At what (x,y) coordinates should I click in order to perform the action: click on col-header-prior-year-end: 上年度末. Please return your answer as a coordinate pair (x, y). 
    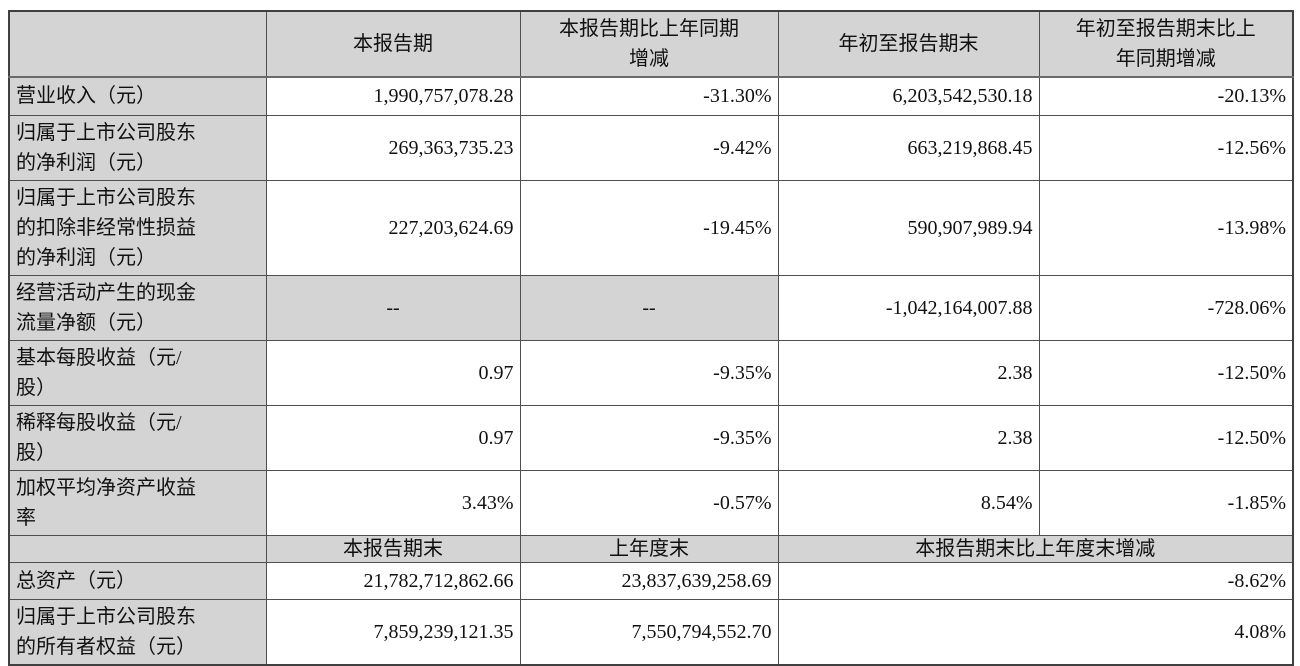
    Looking at the image, I should click on (649, 548).